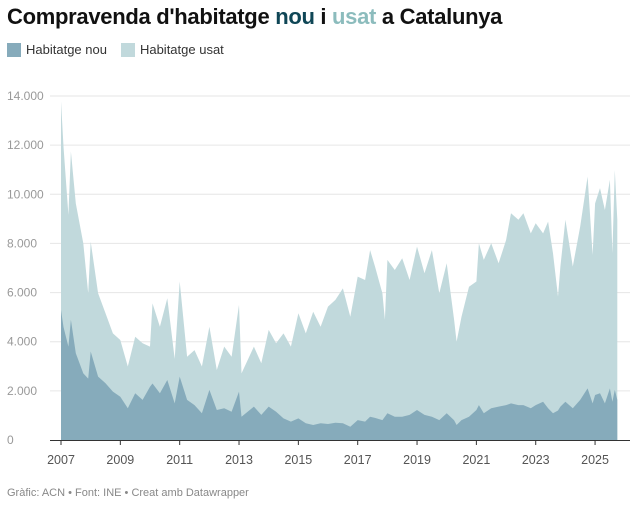 Image resolution: width=640 pixels, height=507 pixels. What do you see at coordinates (298, 460) in the screenshot?
I see `x-tick-label: 2015` at bounding box center [298, 460].